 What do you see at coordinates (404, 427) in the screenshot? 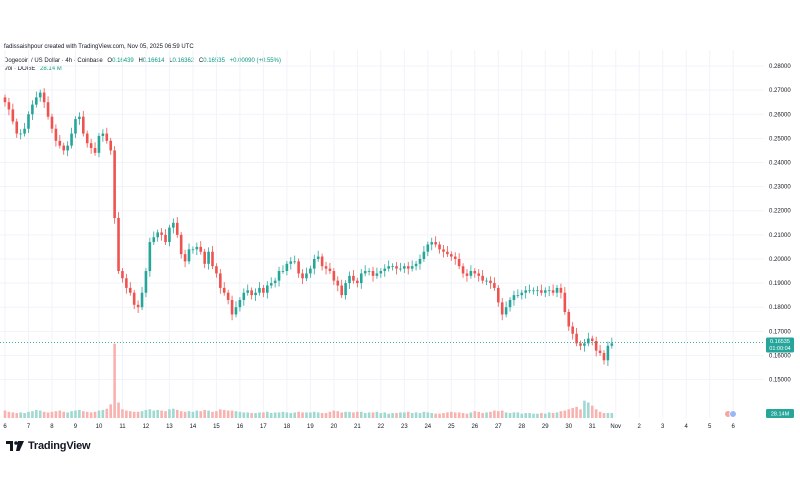
I see `time-tick-label: 23` at bounding box center [404, 427].